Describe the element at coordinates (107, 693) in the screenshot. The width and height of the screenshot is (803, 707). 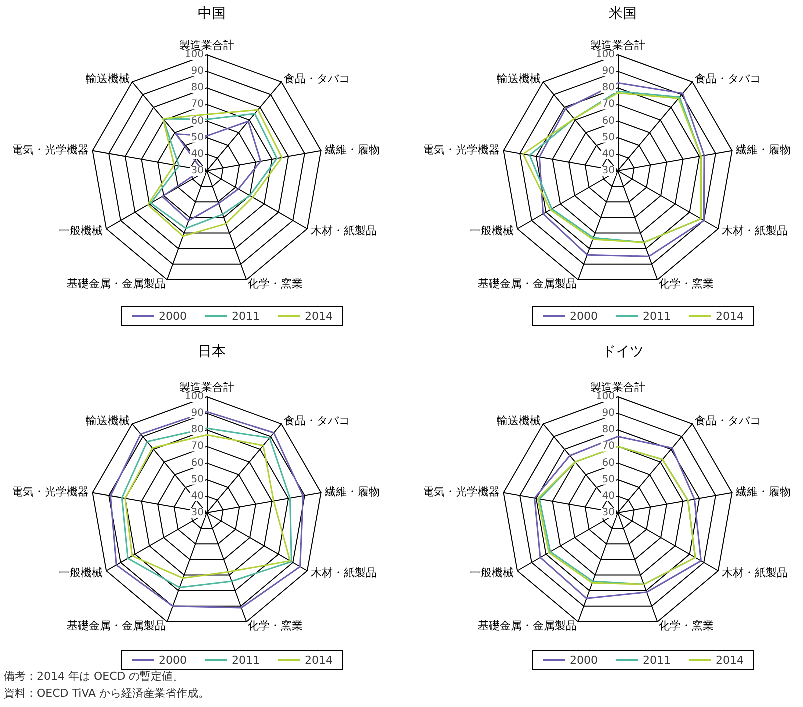
I see `text: 資料：OECD TiVA から経済産業省作成。` at that location.